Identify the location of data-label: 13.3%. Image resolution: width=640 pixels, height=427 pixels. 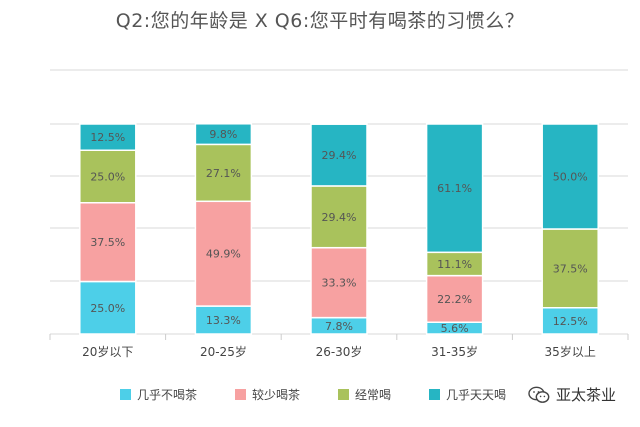
(223, 320).